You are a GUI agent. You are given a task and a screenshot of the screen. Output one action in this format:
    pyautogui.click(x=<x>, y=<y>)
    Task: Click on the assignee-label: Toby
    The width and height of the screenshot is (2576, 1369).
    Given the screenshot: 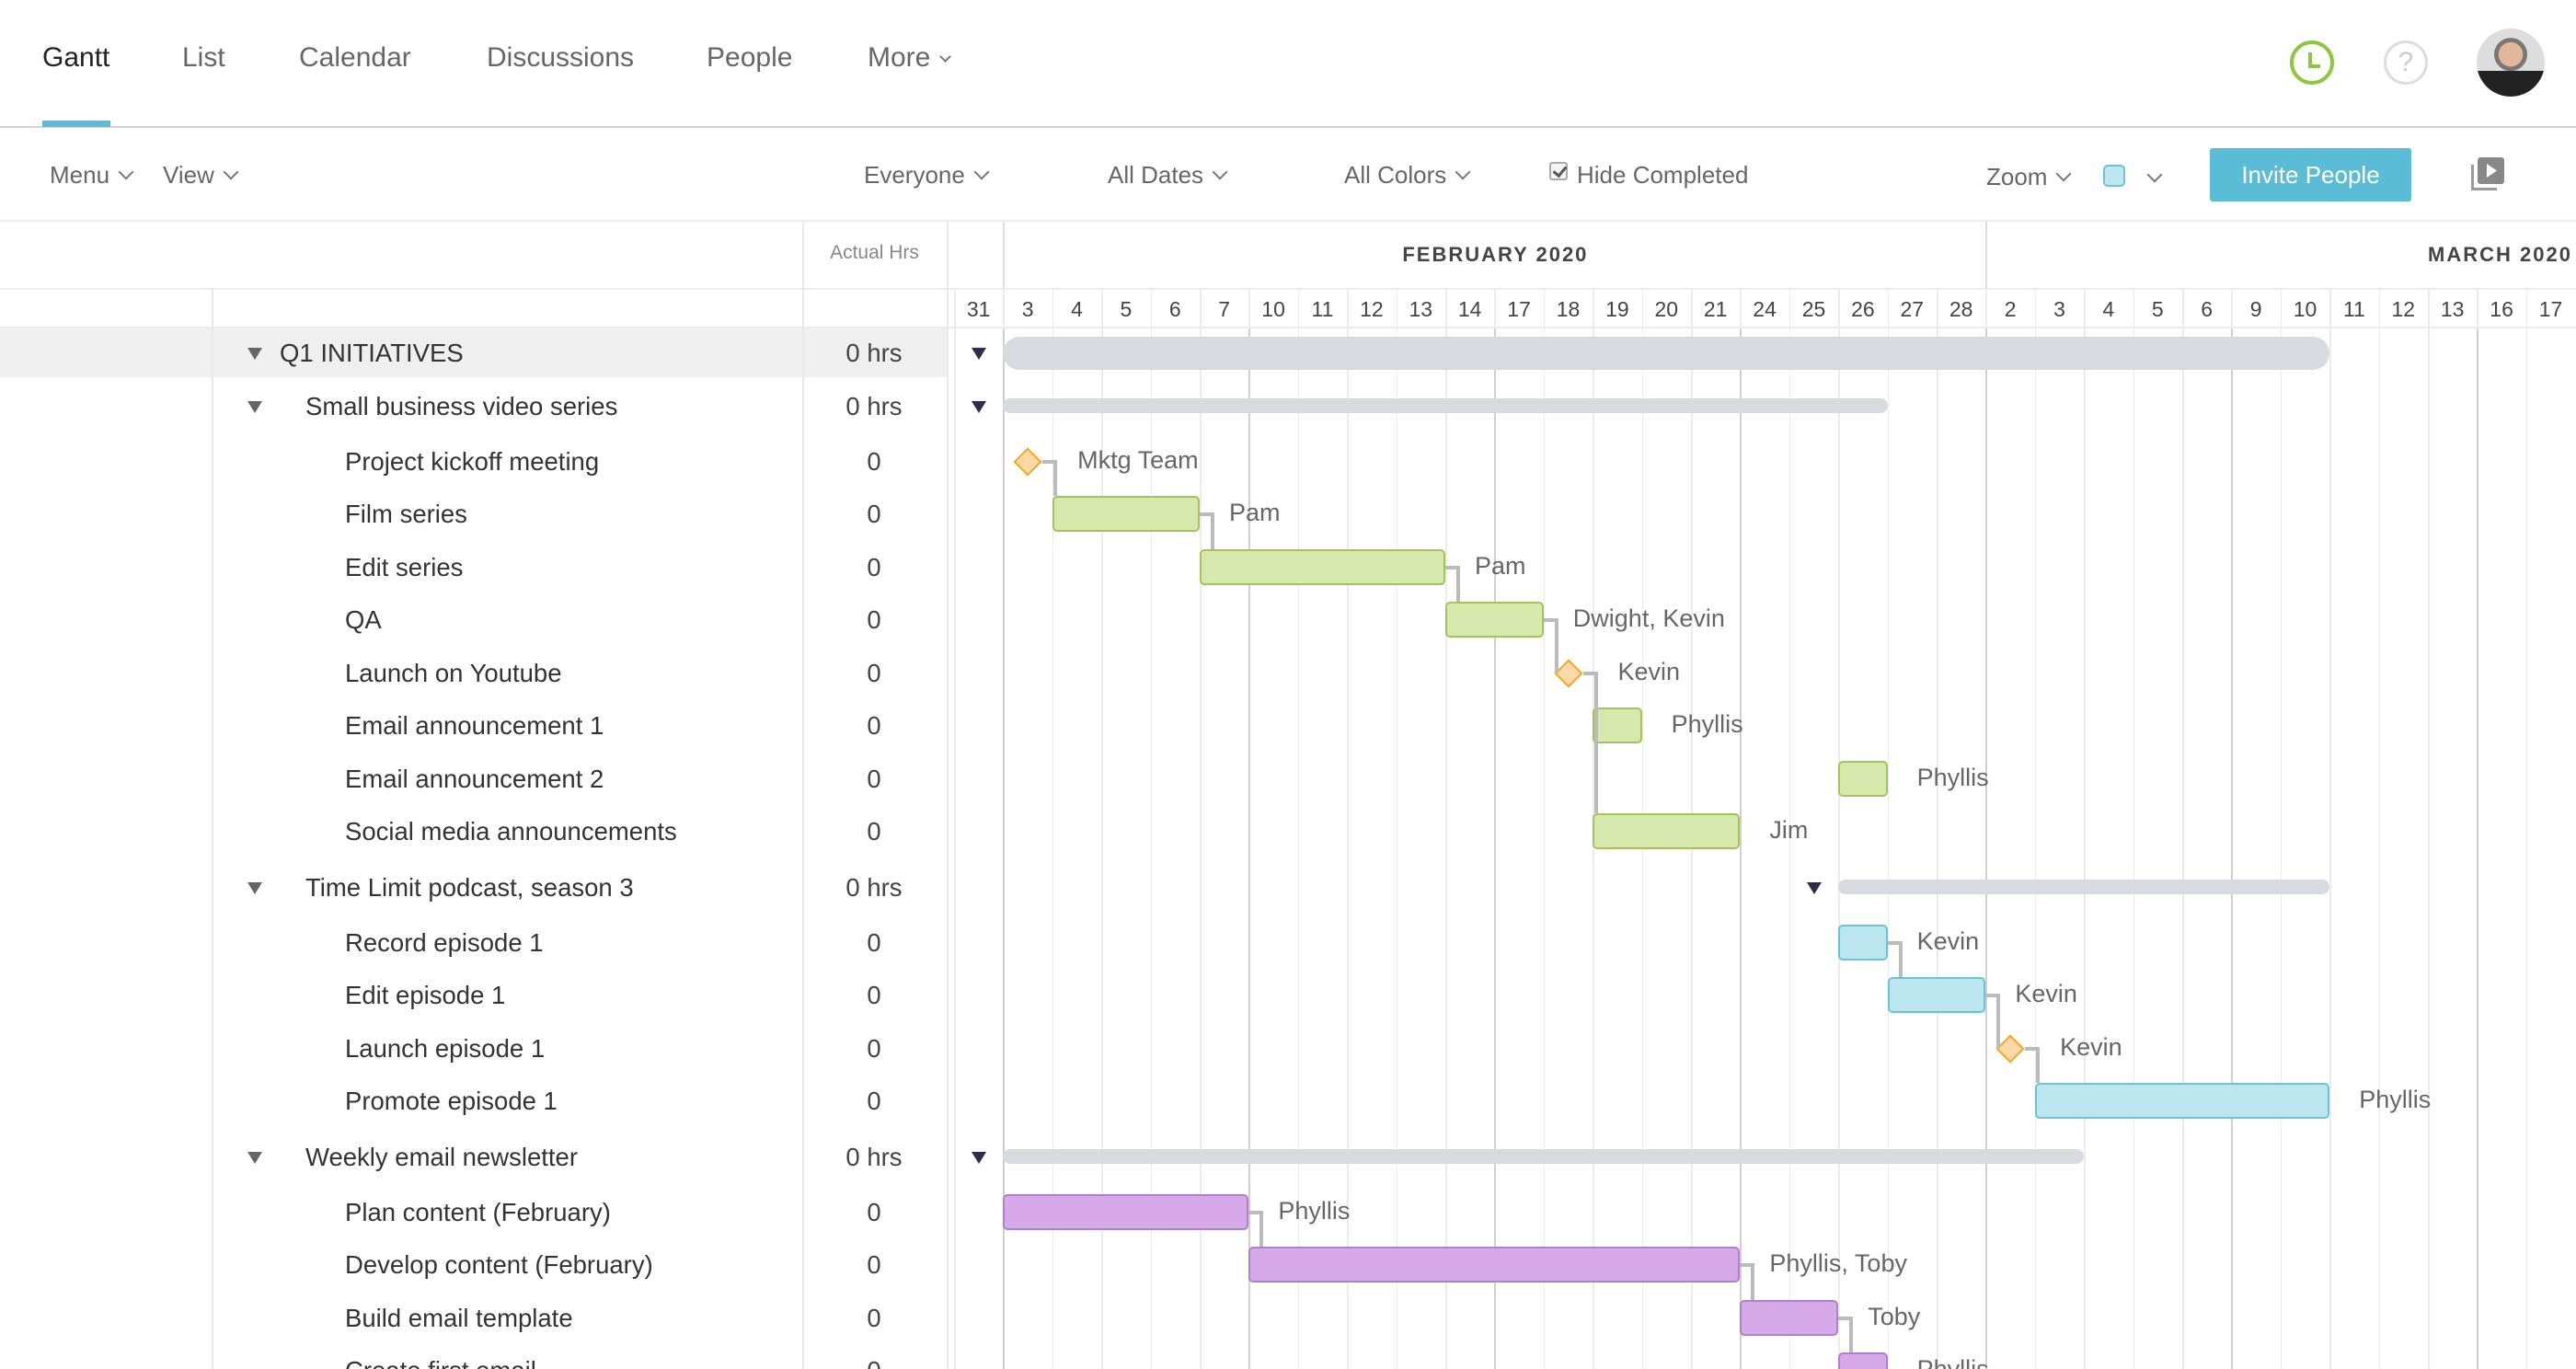 What is the action you would take?
    pyautogui.click(x=1894, y=1316)
    